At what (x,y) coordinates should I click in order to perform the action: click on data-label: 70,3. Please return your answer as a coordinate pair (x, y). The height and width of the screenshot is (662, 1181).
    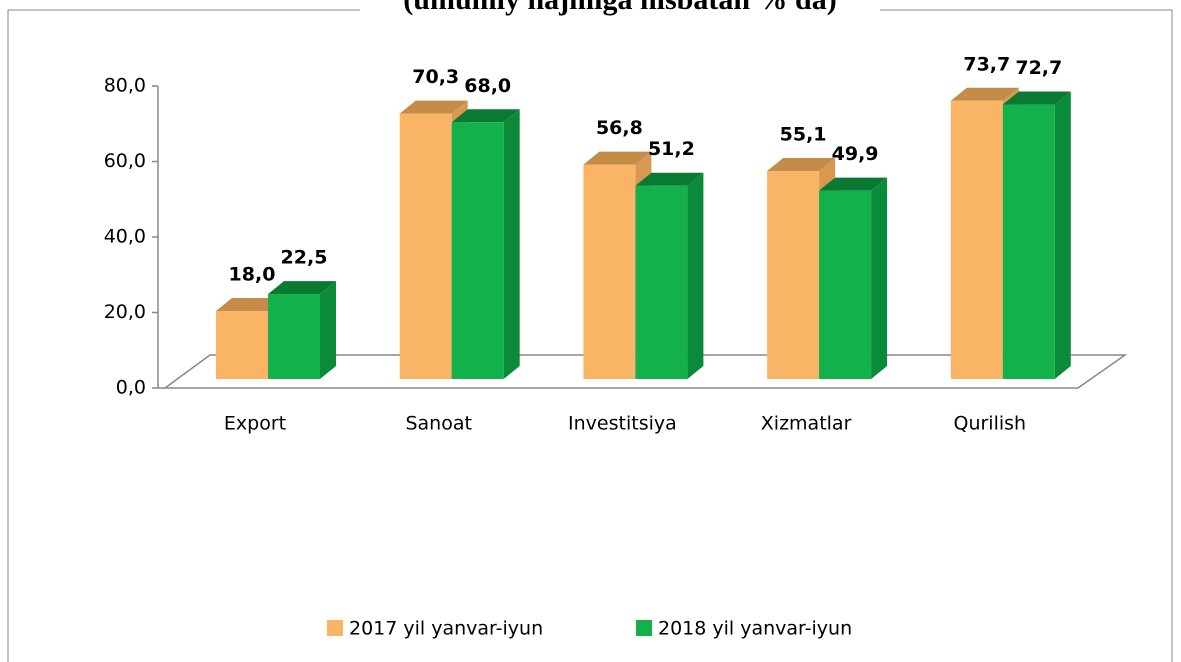
    Looking at the image, I should click on (435, 77).